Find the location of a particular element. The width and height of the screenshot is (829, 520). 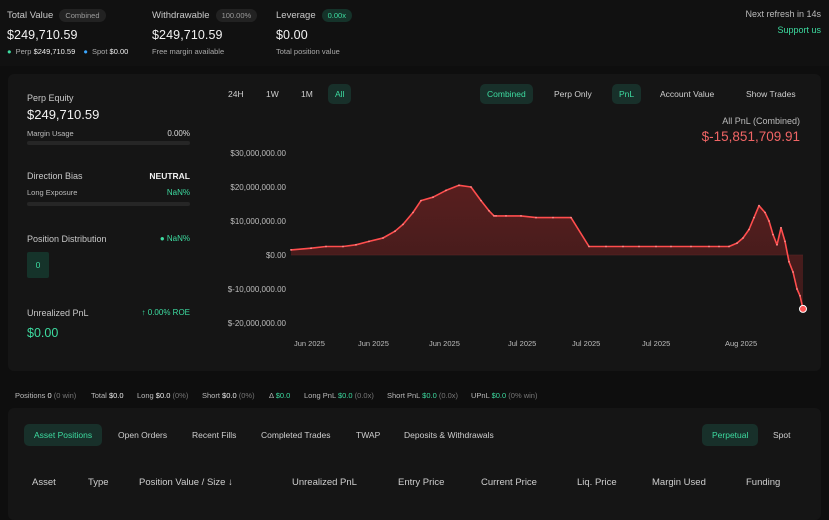

col-header-position-value: Position Value / Size ↓ is located at coordinates (186, 482).